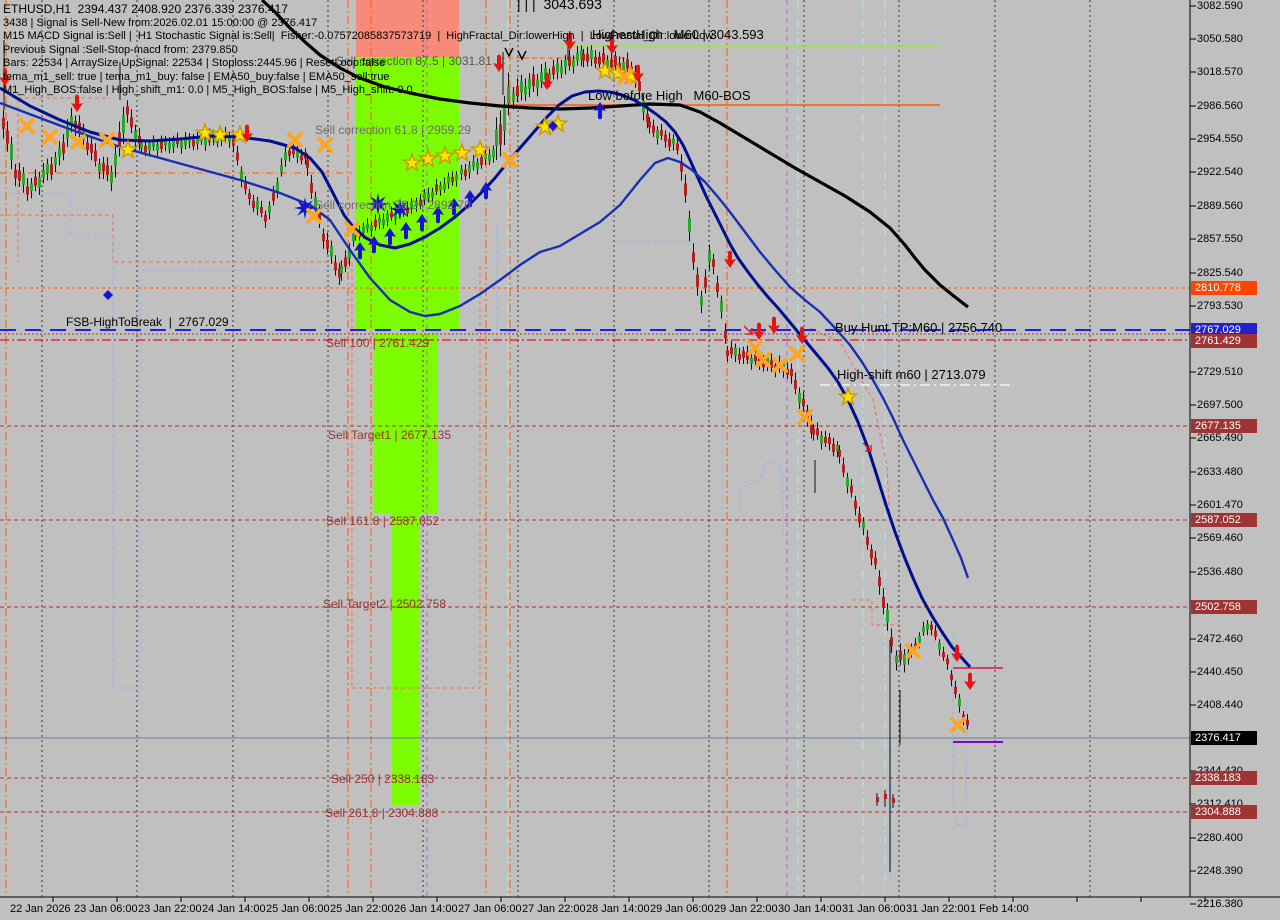 The image size is (1280, 920). I want to click on time-axis-label: 25 Jan 06:00, so click(298, 909).